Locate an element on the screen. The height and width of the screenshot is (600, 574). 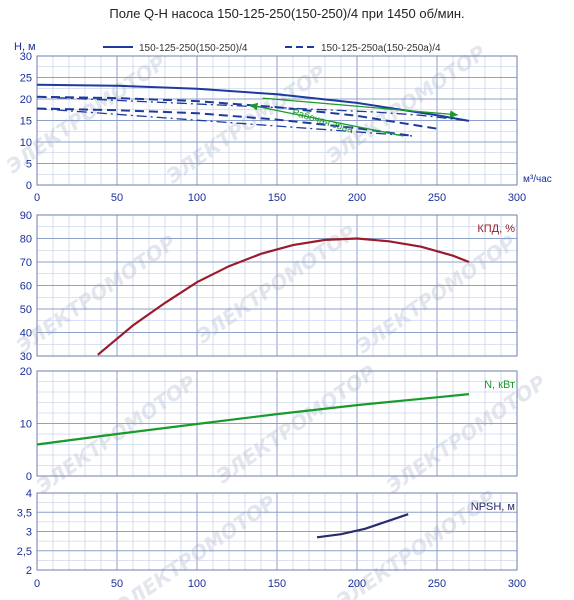
x-axis-label: м³/час is located at coordinates (537, 179).